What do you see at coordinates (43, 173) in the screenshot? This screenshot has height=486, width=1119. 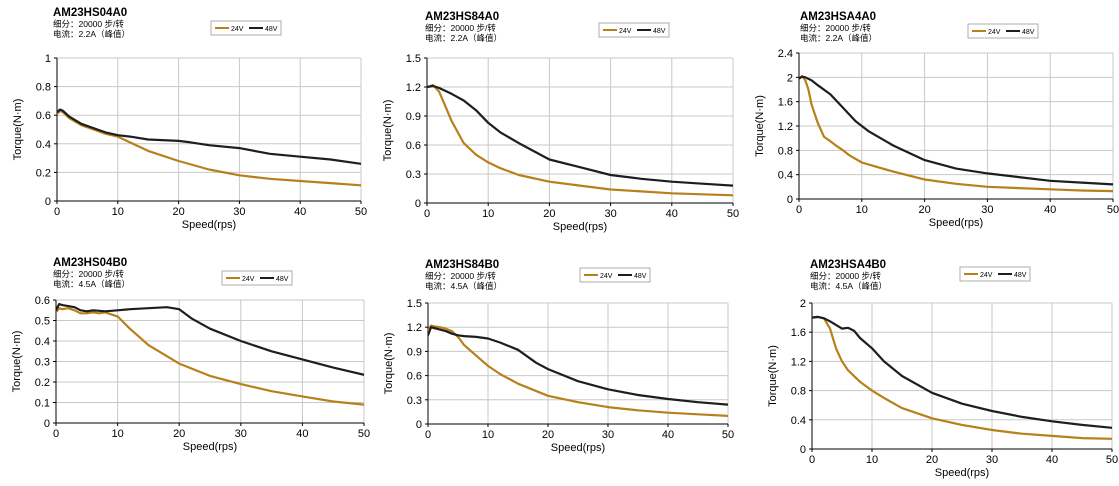 I see `y-tick-label: 0.2` at bounding box center [43, 173].